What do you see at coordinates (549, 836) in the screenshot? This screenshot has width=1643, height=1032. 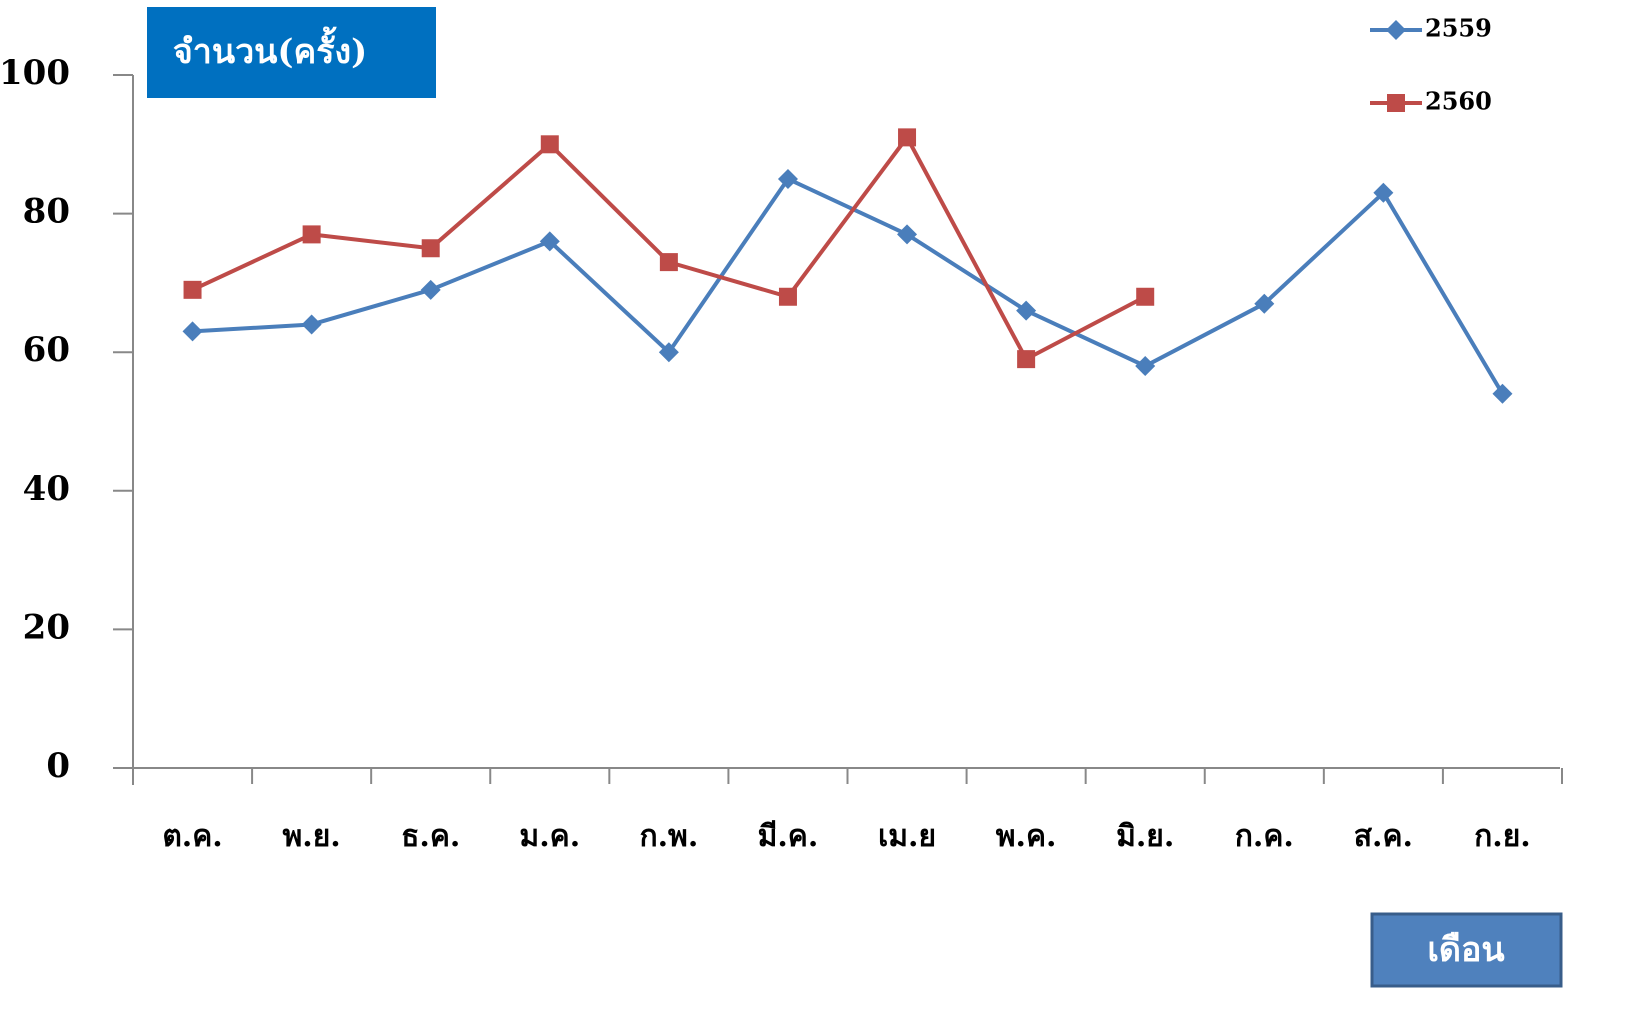 I see `x-tick-label: ม.ค.` at bounding box center [549, 836].